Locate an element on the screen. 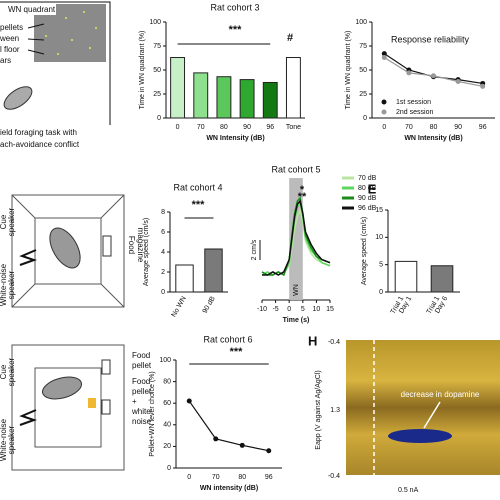 The width and height of the screenshot is (500, 500). y-tick-label: 8 is located at coordinates (163, 212).